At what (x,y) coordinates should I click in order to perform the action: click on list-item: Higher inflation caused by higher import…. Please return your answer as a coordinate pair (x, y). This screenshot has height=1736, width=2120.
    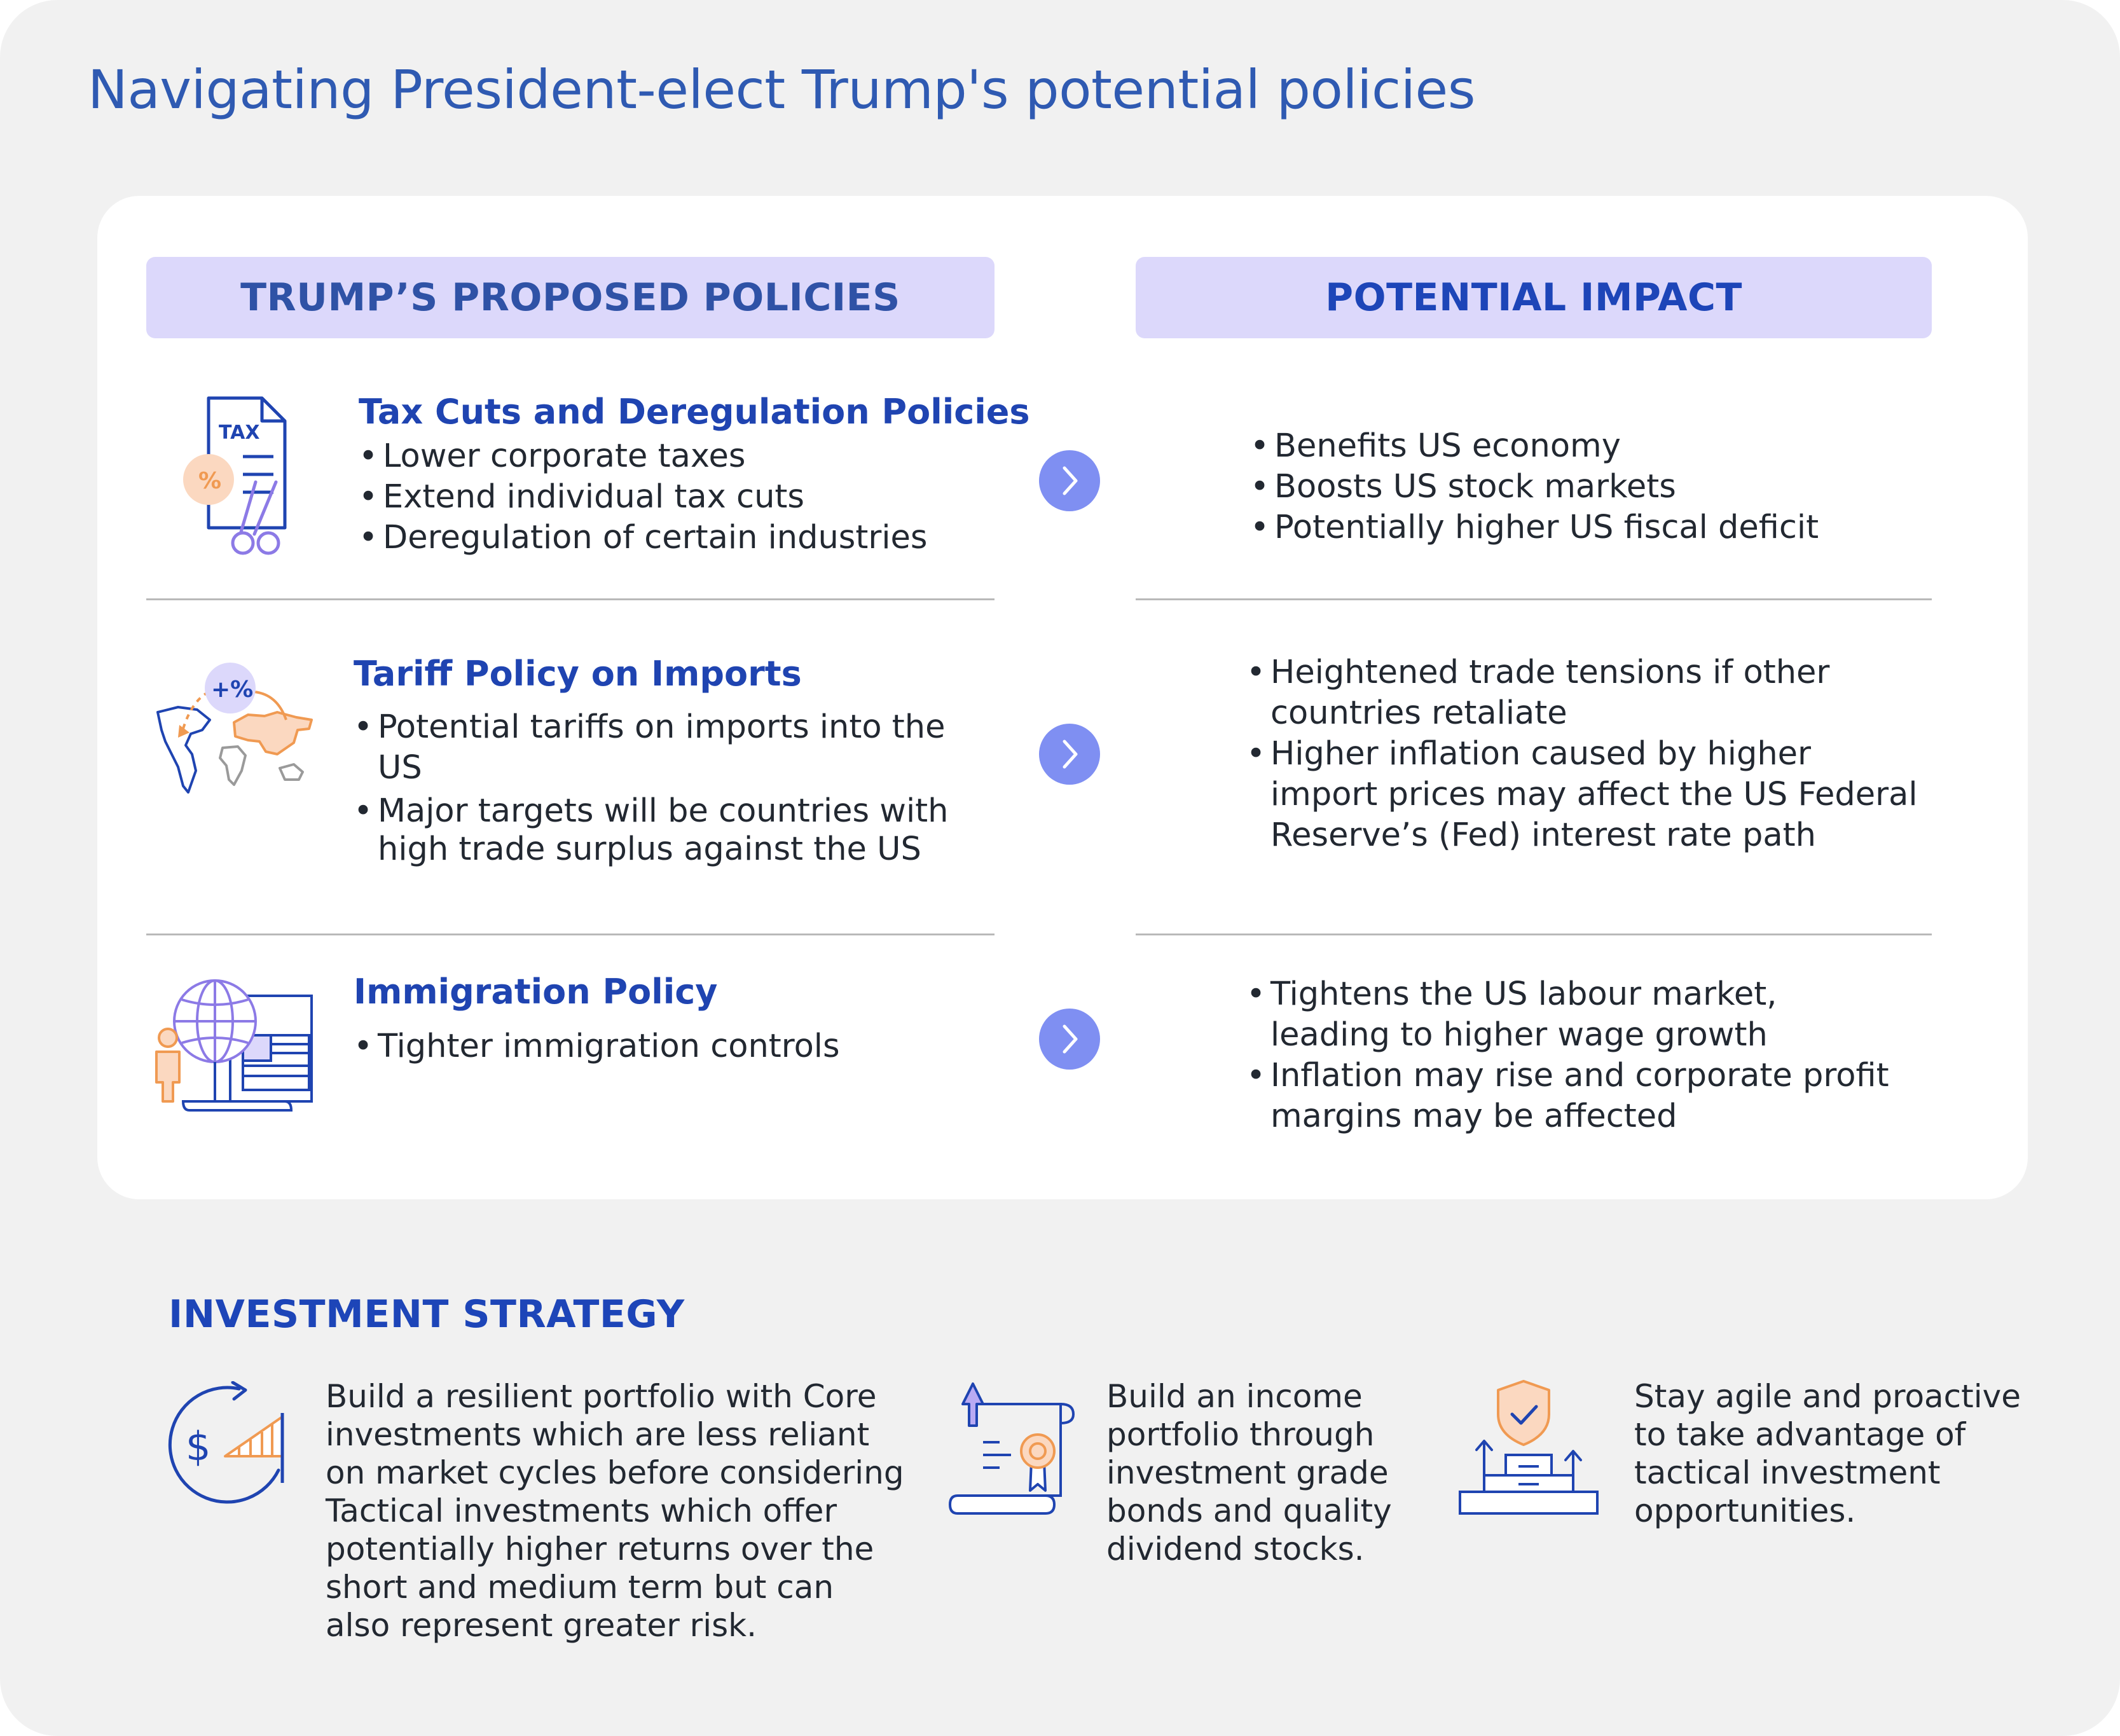
    Looking at the image, I should click on (1583, 795).